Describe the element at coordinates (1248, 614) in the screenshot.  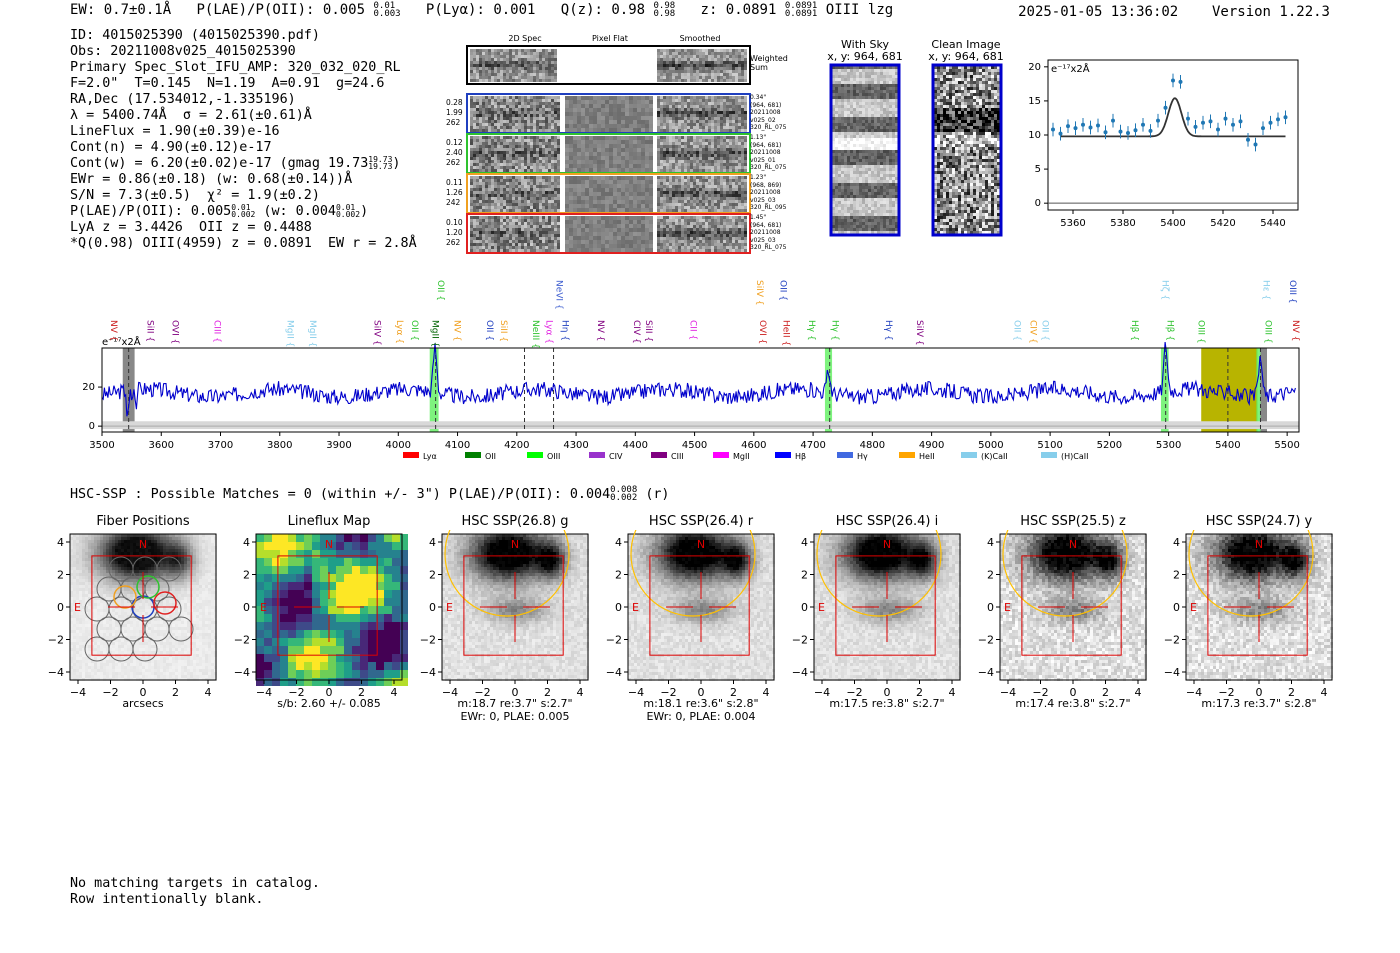
I see `cutout-image: N E 4 2 0 −2 −4 −4 −2 0 2 4` at that location.